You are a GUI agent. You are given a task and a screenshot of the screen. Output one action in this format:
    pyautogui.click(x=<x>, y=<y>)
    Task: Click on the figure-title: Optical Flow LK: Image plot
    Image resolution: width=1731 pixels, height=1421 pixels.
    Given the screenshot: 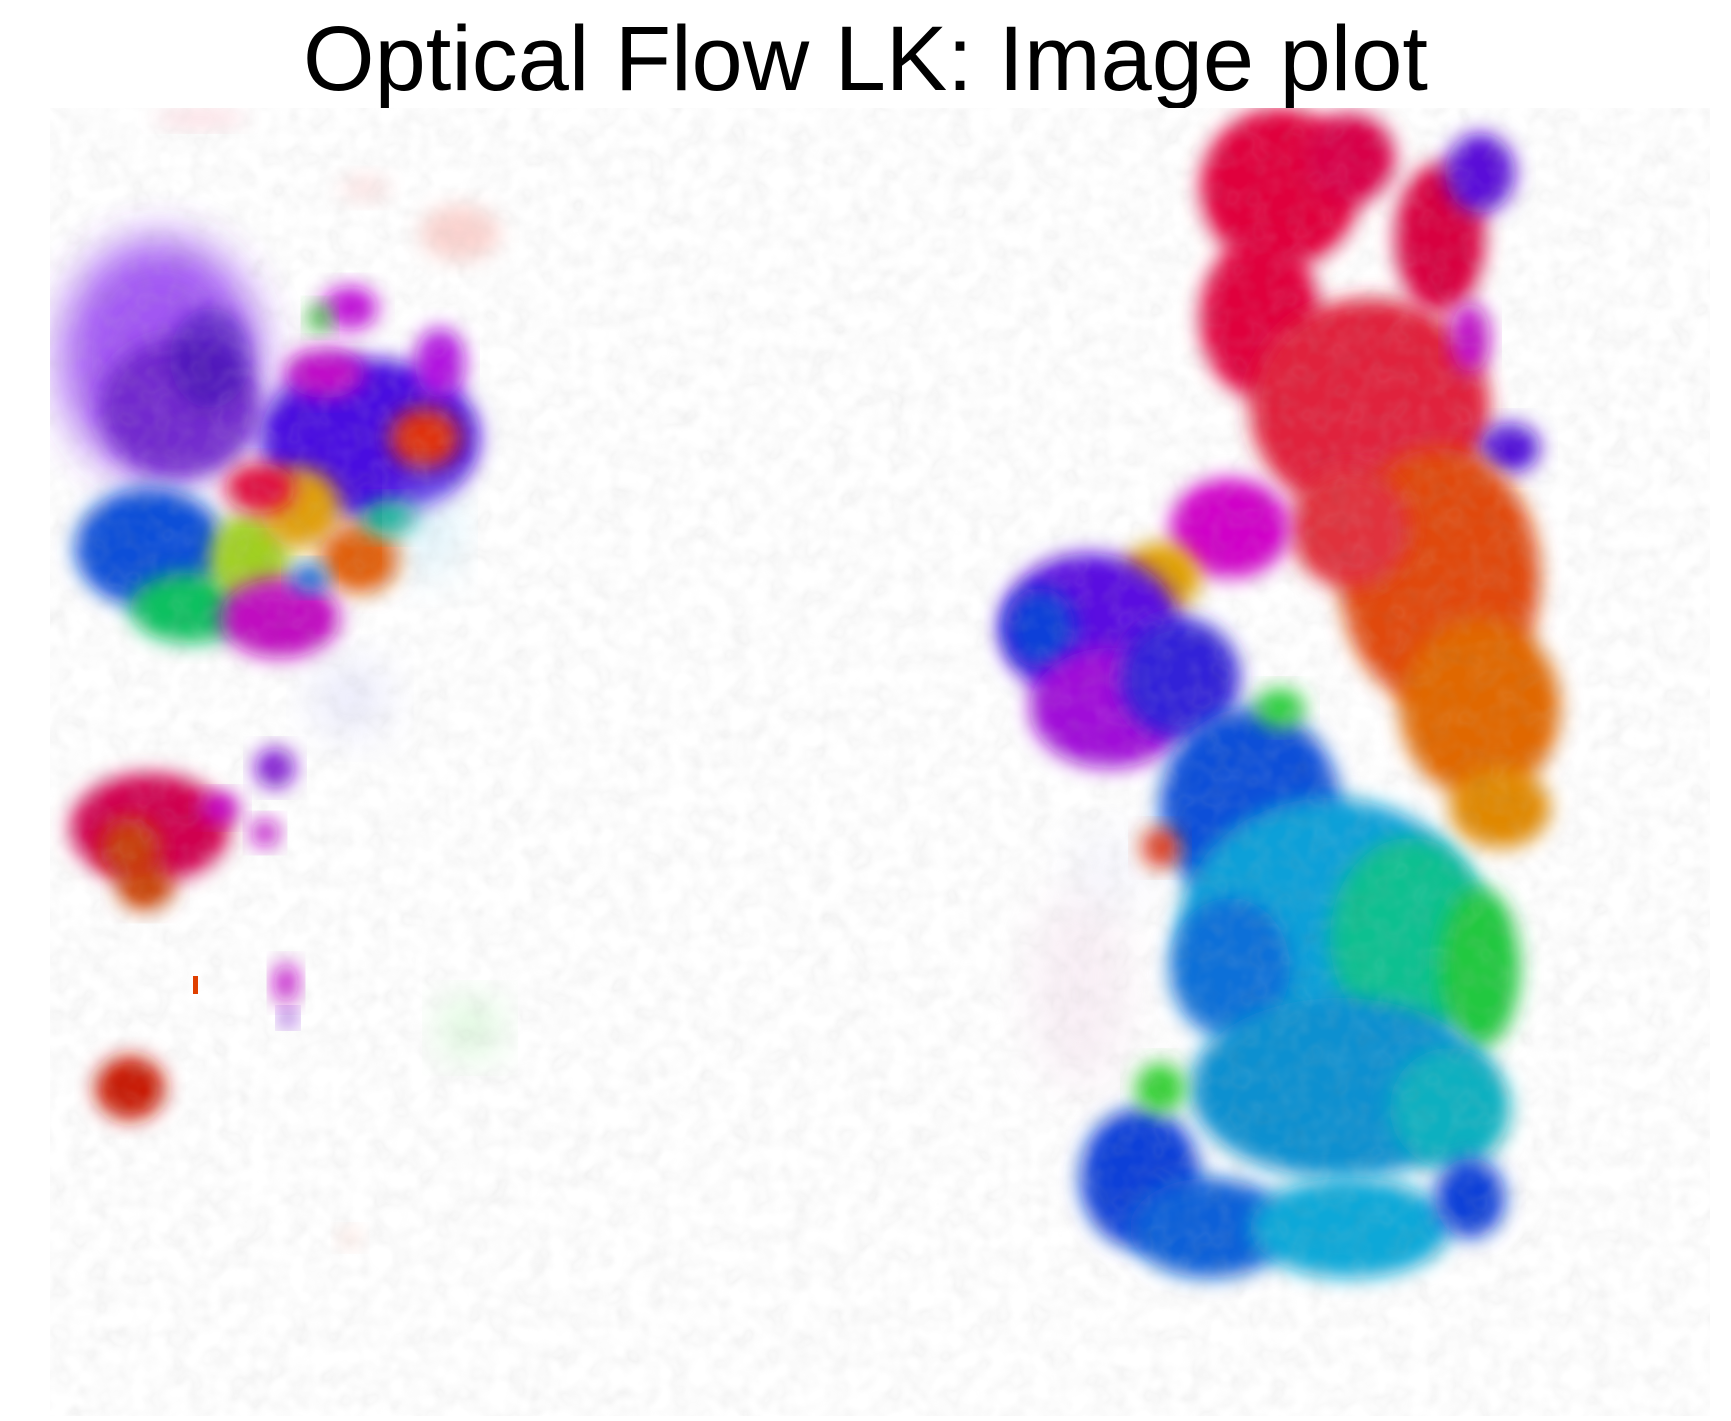 What is the action you would take?
    pyautogui.click(x=865, y=59)
    